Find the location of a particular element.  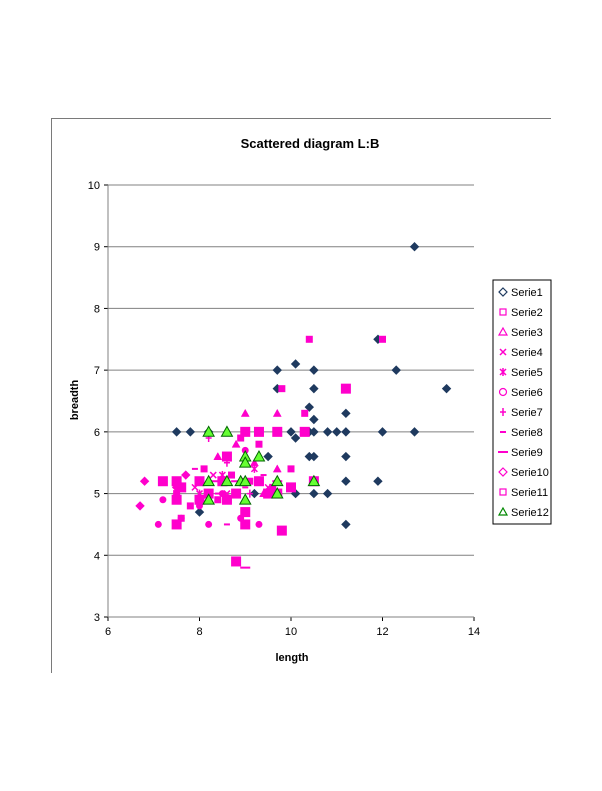

frame-left-border is located at coordinates (51, 395).